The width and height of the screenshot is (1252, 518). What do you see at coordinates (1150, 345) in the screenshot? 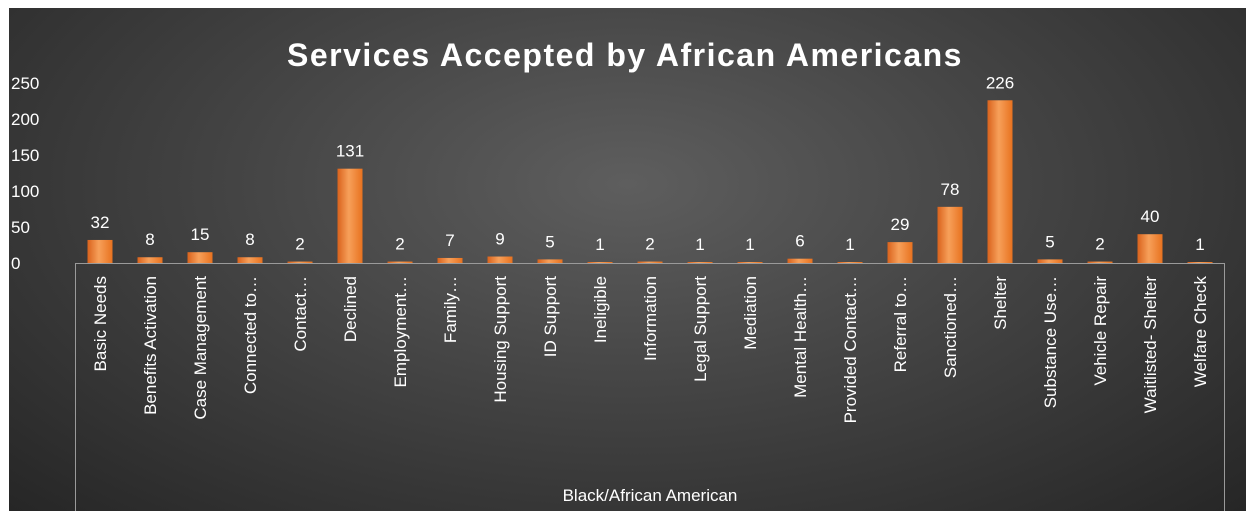
I see `category-label: Waitlisted- Shelter` at bounding box center [1150, 345].